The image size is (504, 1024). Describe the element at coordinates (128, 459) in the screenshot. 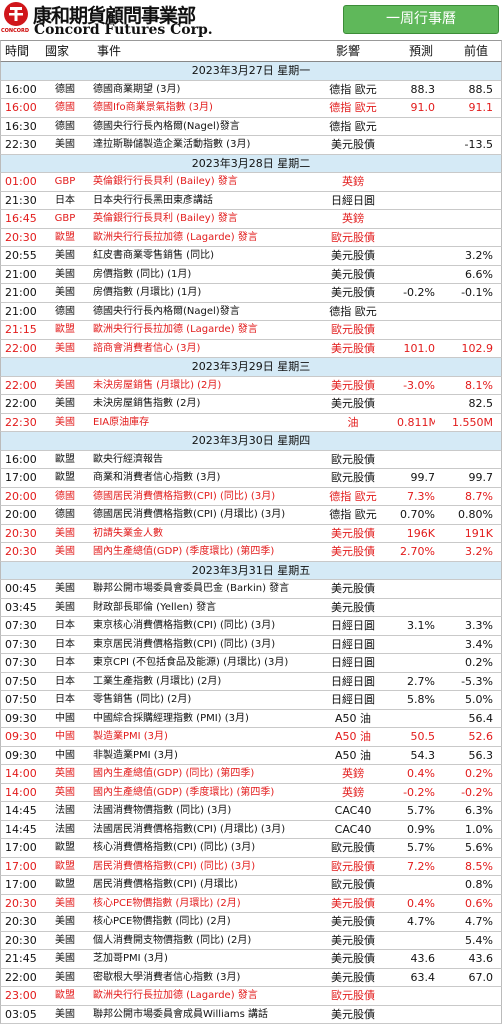

I see `event: 歐央行經濟報告` at that location.